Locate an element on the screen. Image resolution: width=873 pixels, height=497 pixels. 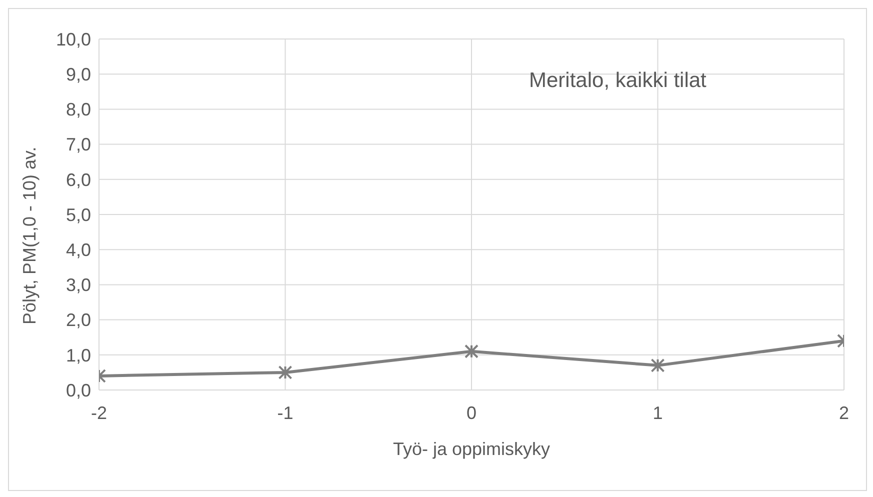
y-tick-label: 0,0 is located at coordinates (78, 390).